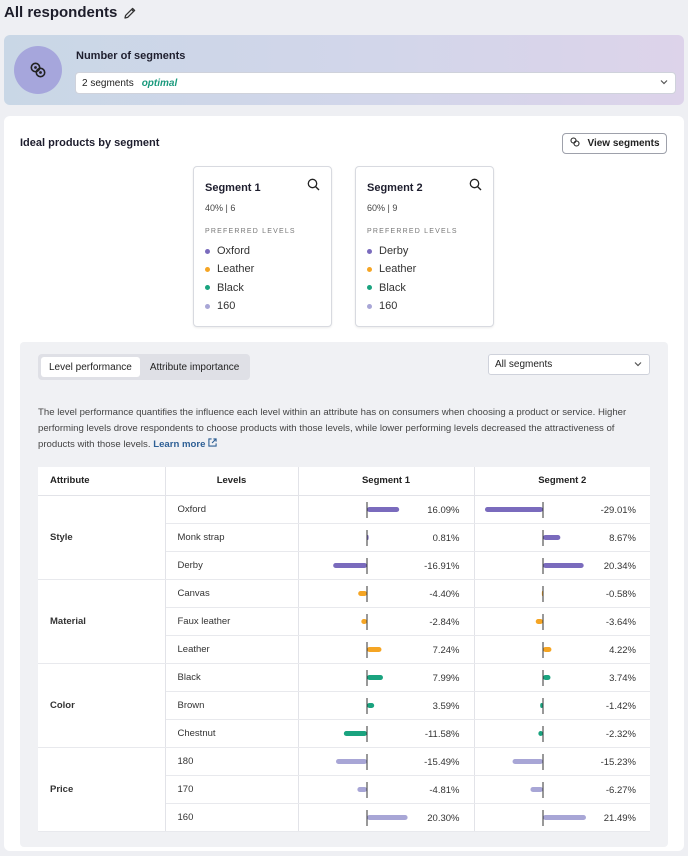  Describe the element at coordinates (444, 622) in the screenshot. I see `percent-label: -2.84%` at that location.